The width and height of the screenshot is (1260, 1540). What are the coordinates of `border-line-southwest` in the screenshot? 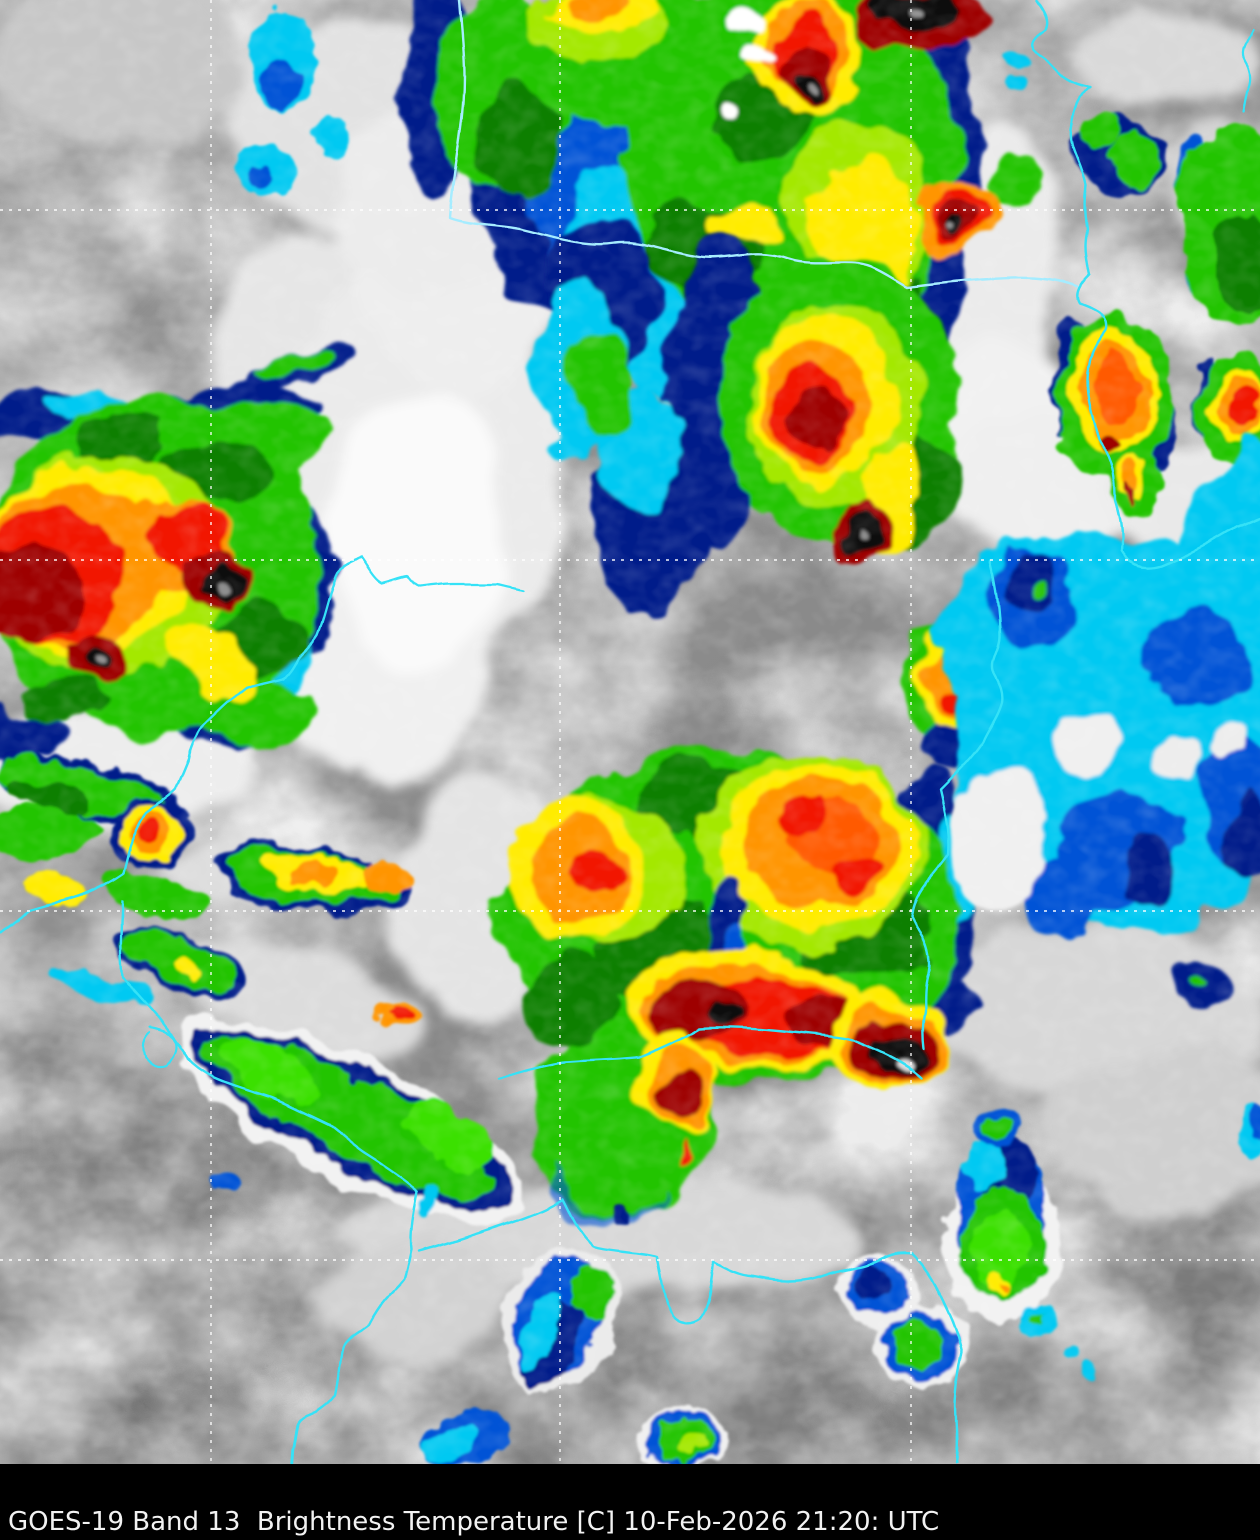 It's located at (355, 1326).